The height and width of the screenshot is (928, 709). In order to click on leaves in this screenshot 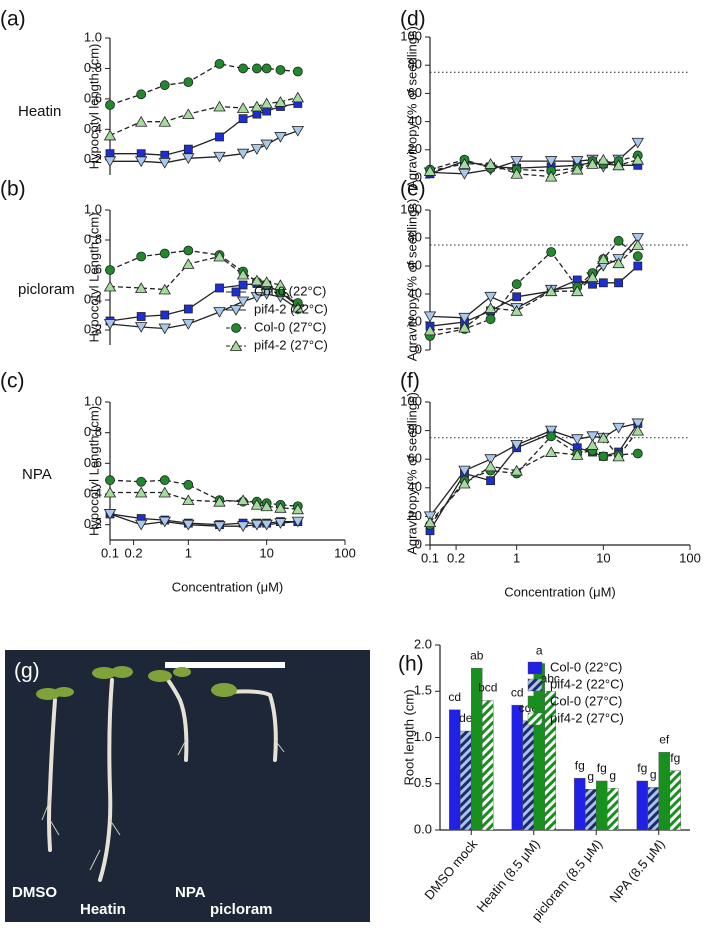, I will do `click(136, 683)`.